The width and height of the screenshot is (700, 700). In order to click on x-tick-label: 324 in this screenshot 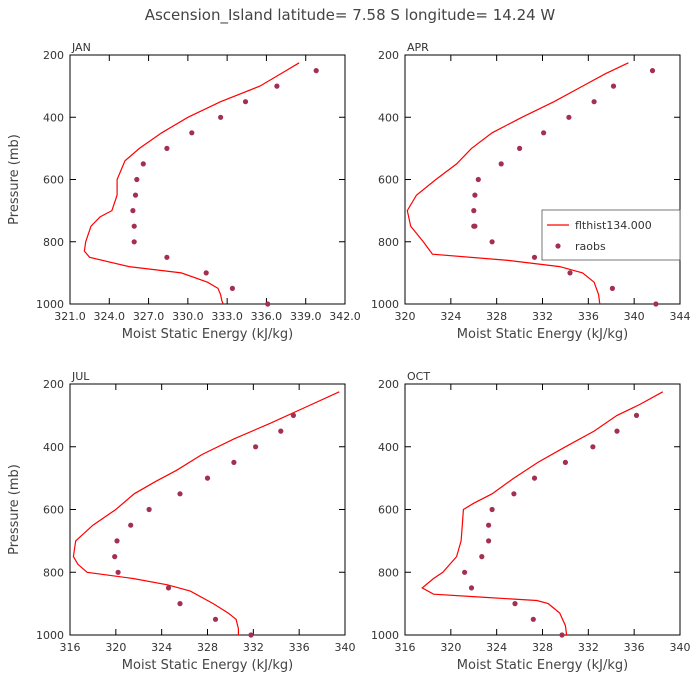, I will do `click(450, 316)`.